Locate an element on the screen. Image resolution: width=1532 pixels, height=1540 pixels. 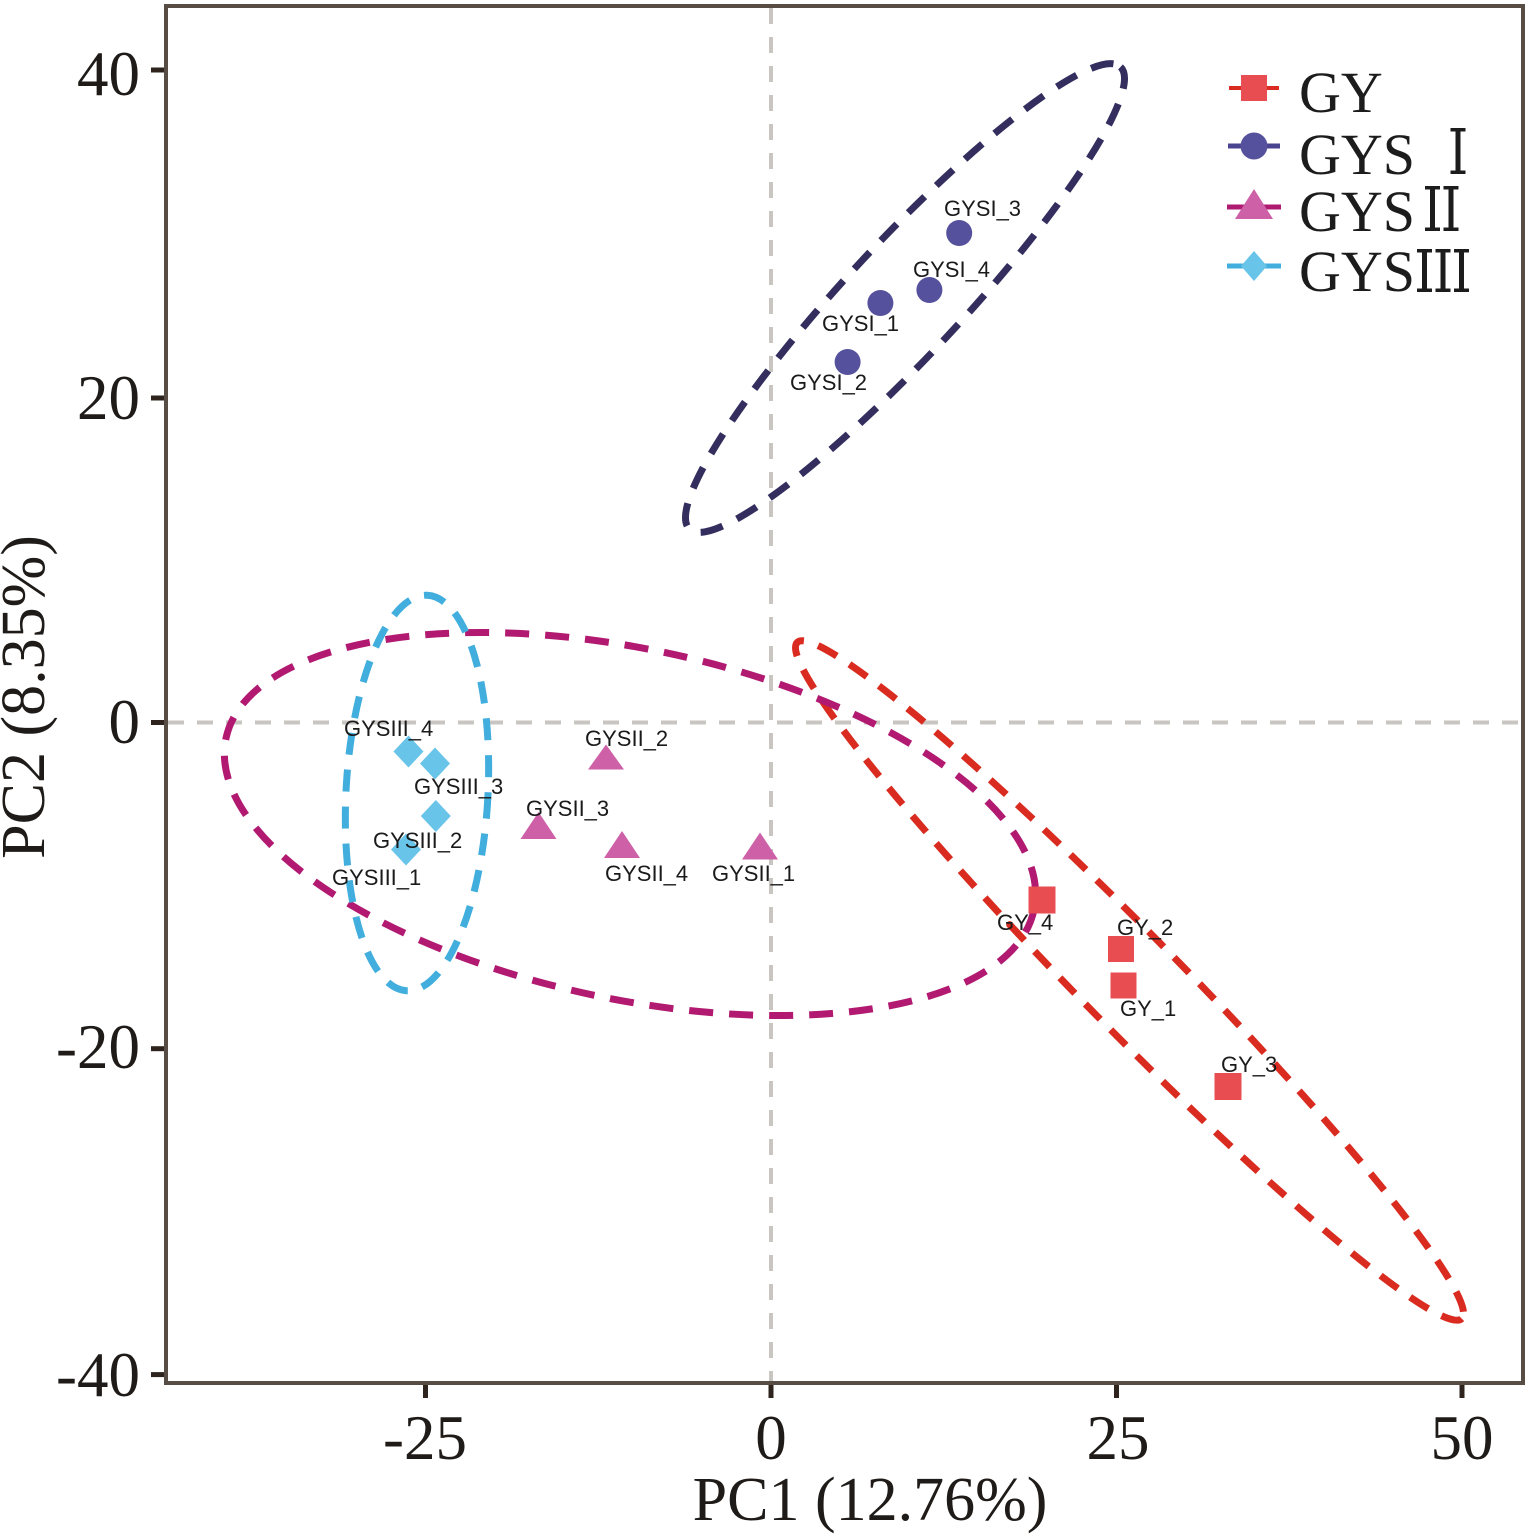
svg-text: -40 is located at coordinates (98, 1375).